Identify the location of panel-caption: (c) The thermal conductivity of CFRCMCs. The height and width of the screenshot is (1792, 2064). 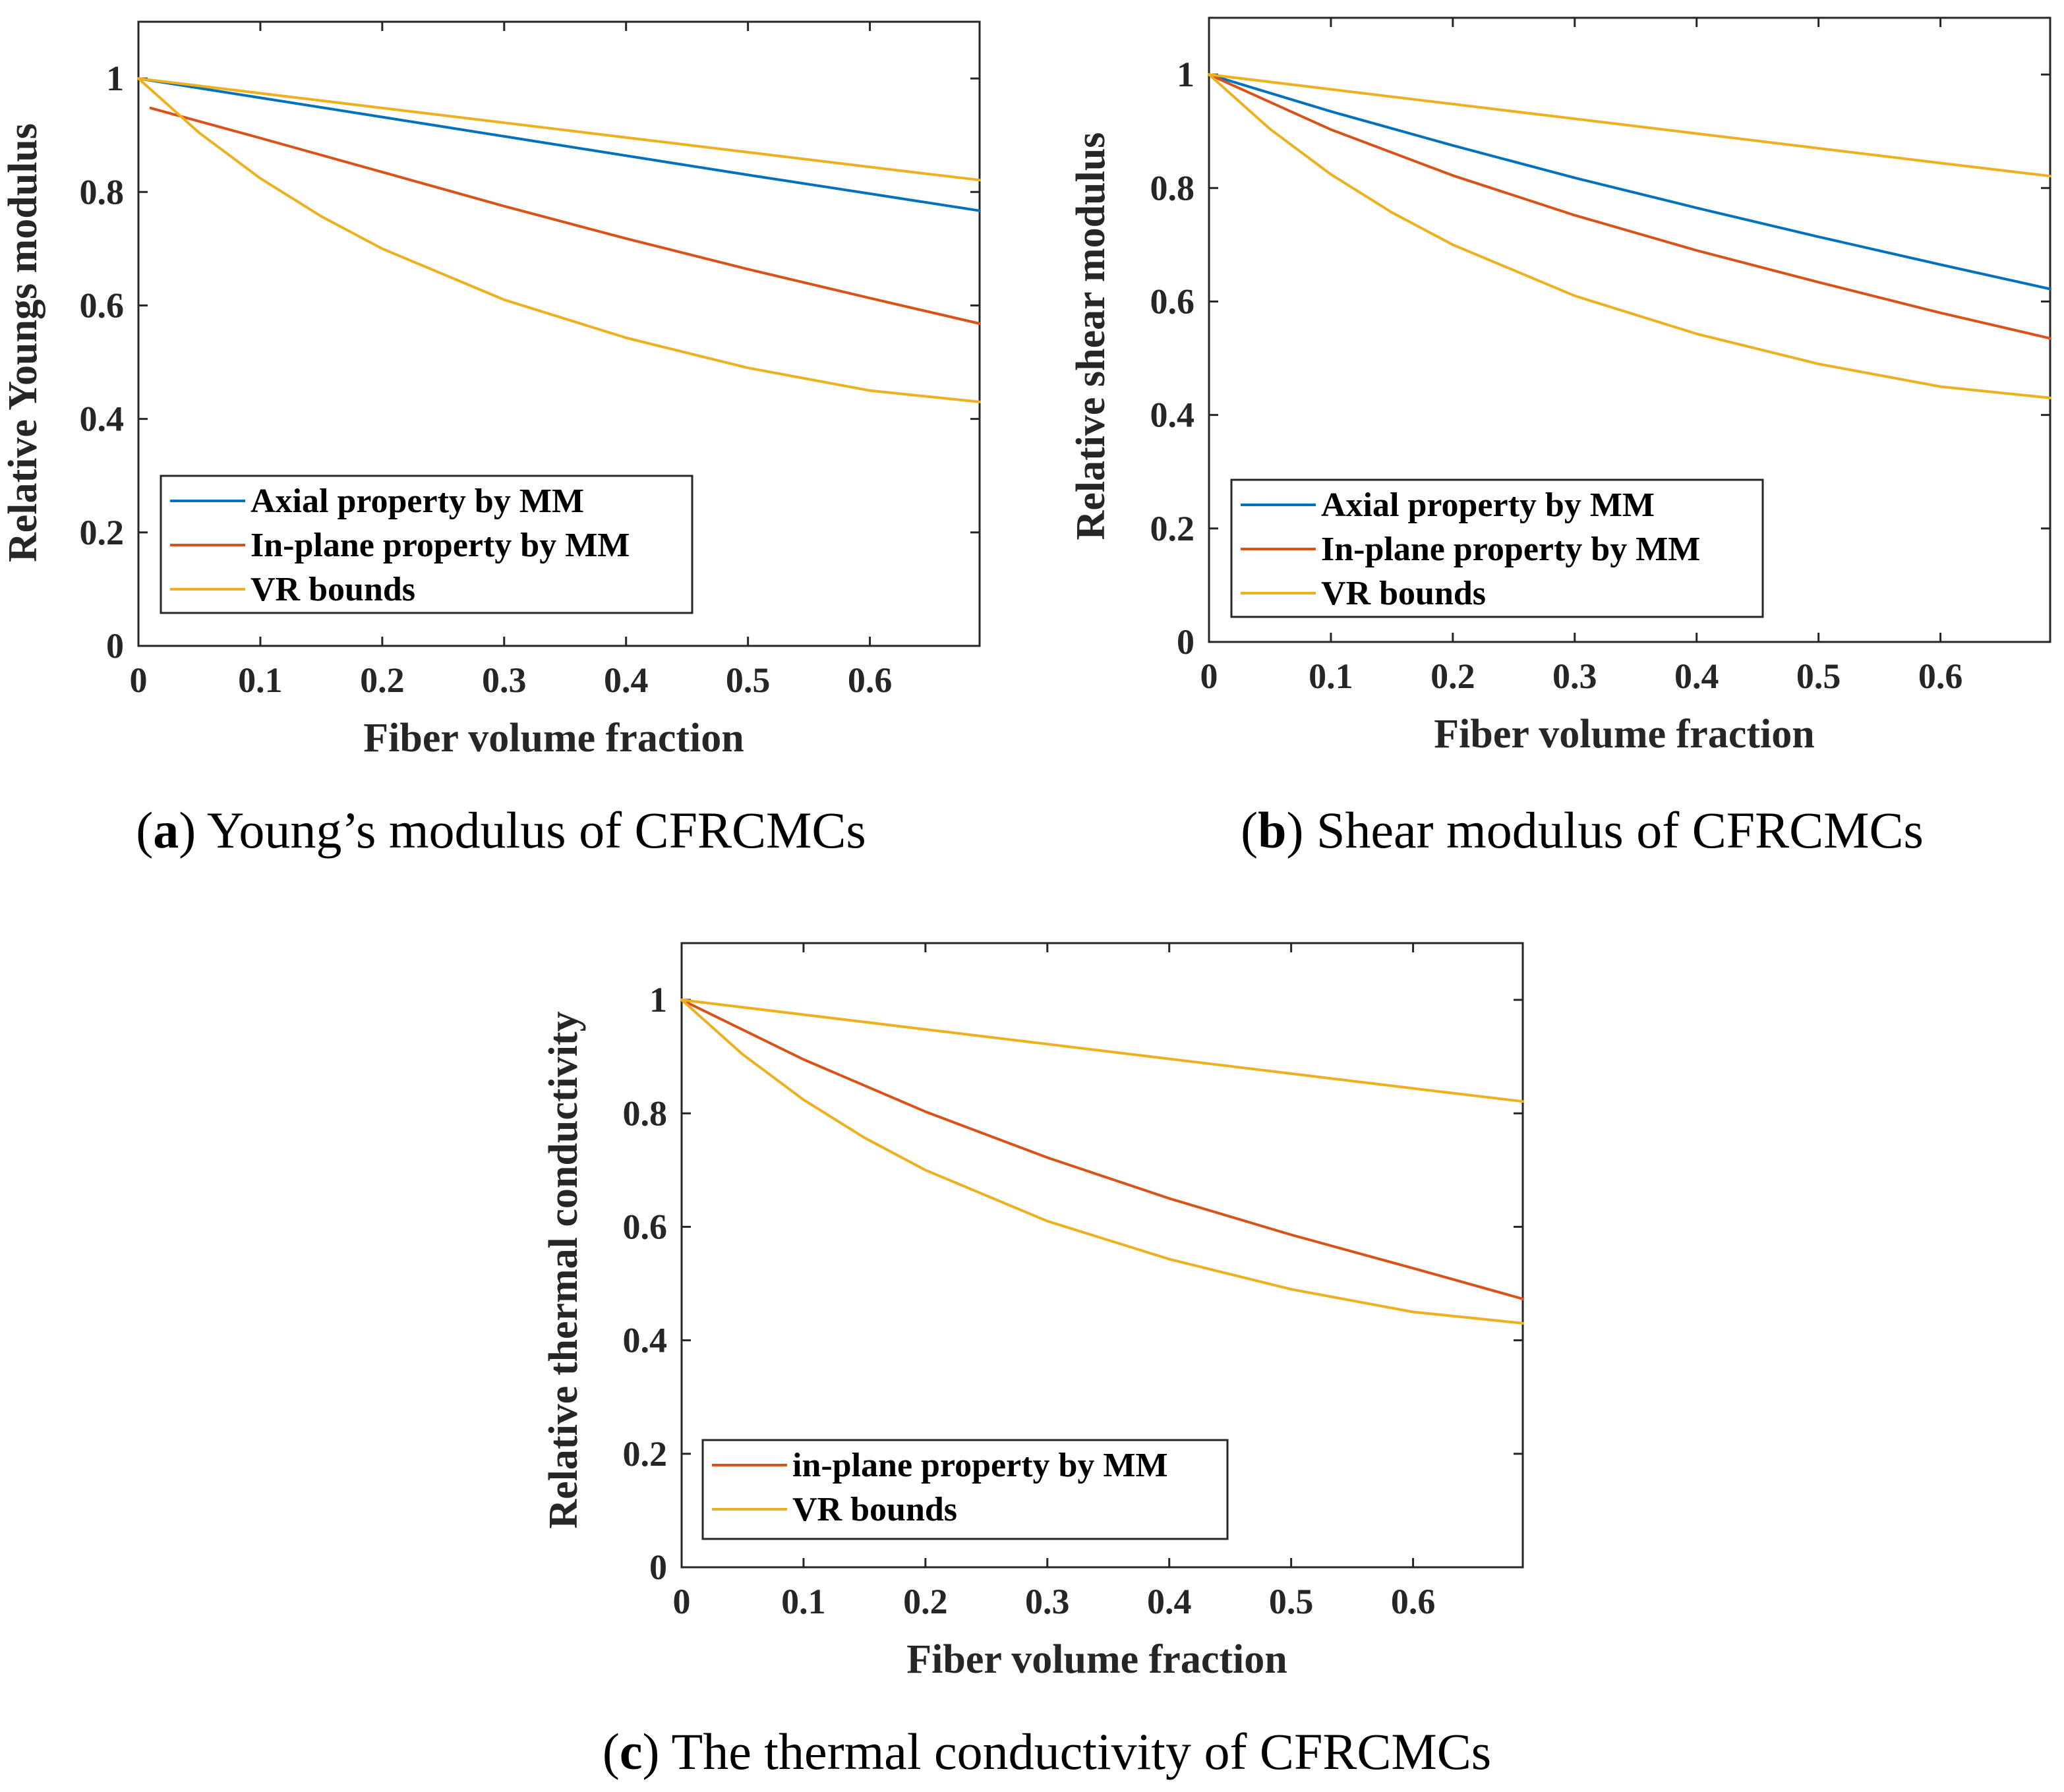
(1047, 1751).